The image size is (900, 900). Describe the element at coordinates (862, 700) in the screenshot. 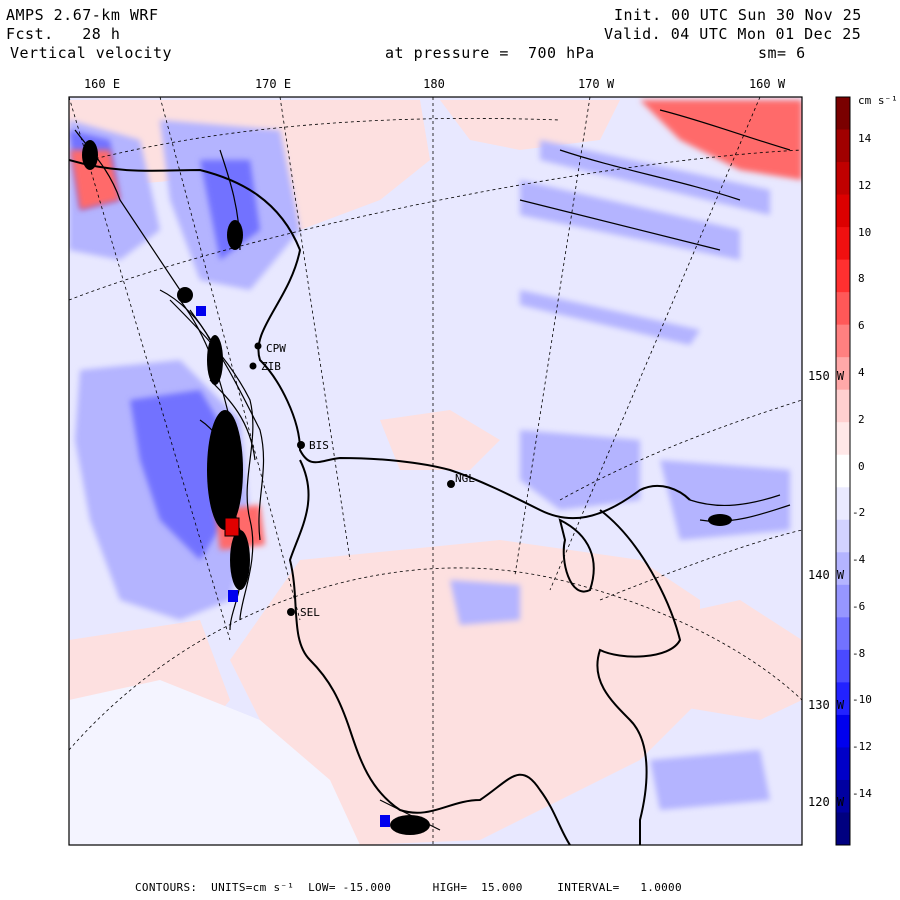

I see `colorbar-tick-label: -10` at that location.